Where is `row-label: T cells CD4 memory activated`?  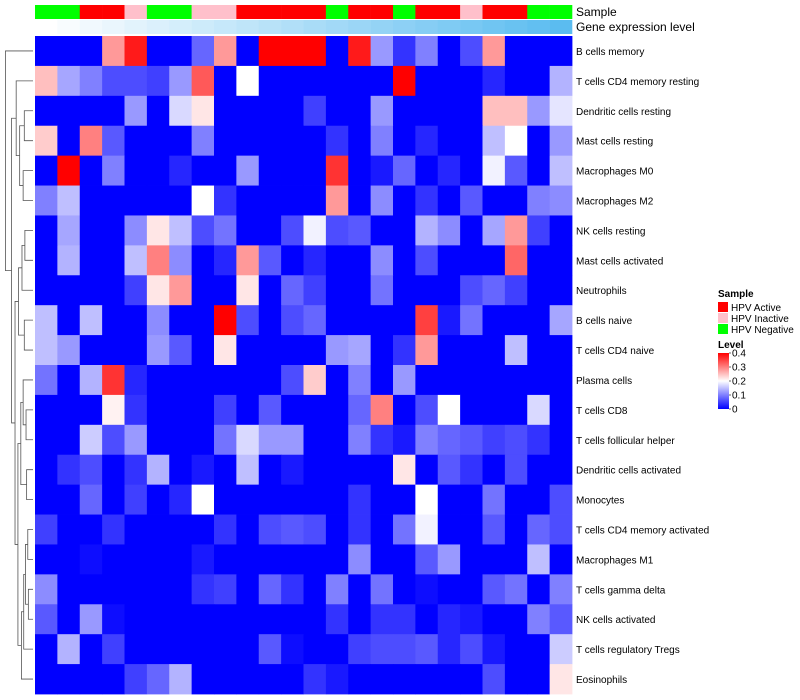
row-label: T cells CD4 memory activated is located at coordinates (642, 531).